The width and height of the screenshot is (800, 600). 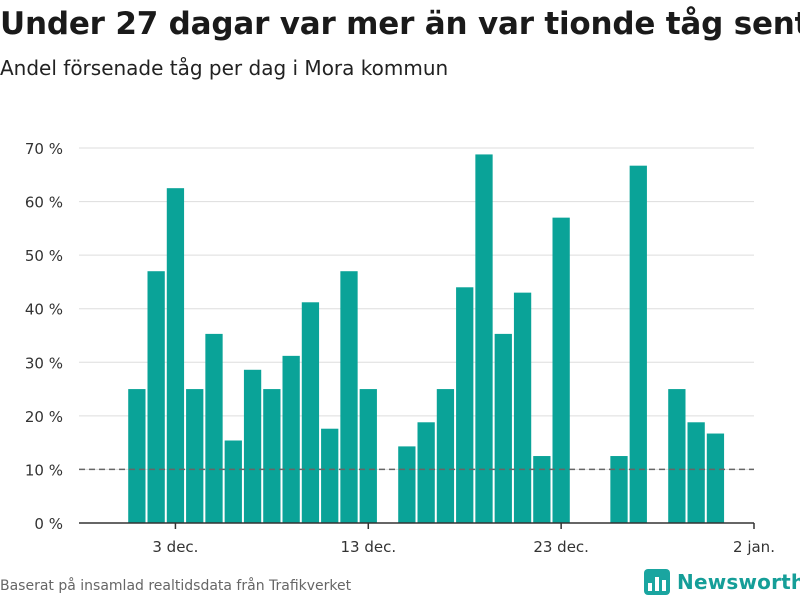 What do you see at coordinates (44, 363) in the screenshot?
I see `y-tick-label: 30 %` at bounding box center [44, 363].